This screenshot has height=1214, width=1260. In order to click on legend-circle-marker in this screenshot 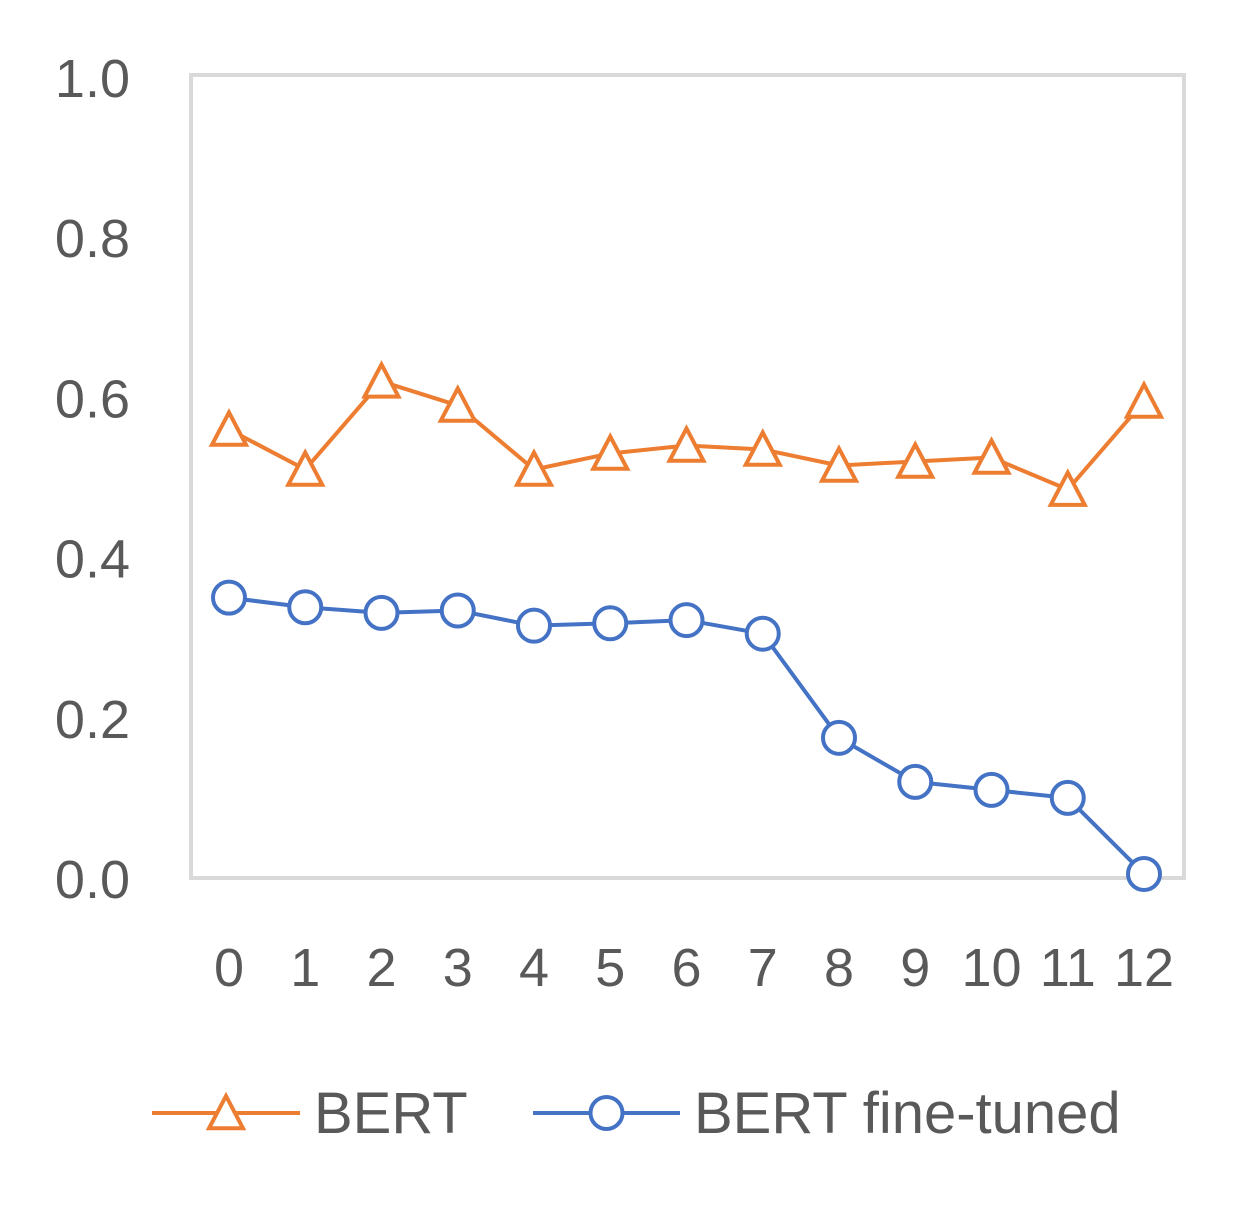, I will do `click(606, 1113)`.